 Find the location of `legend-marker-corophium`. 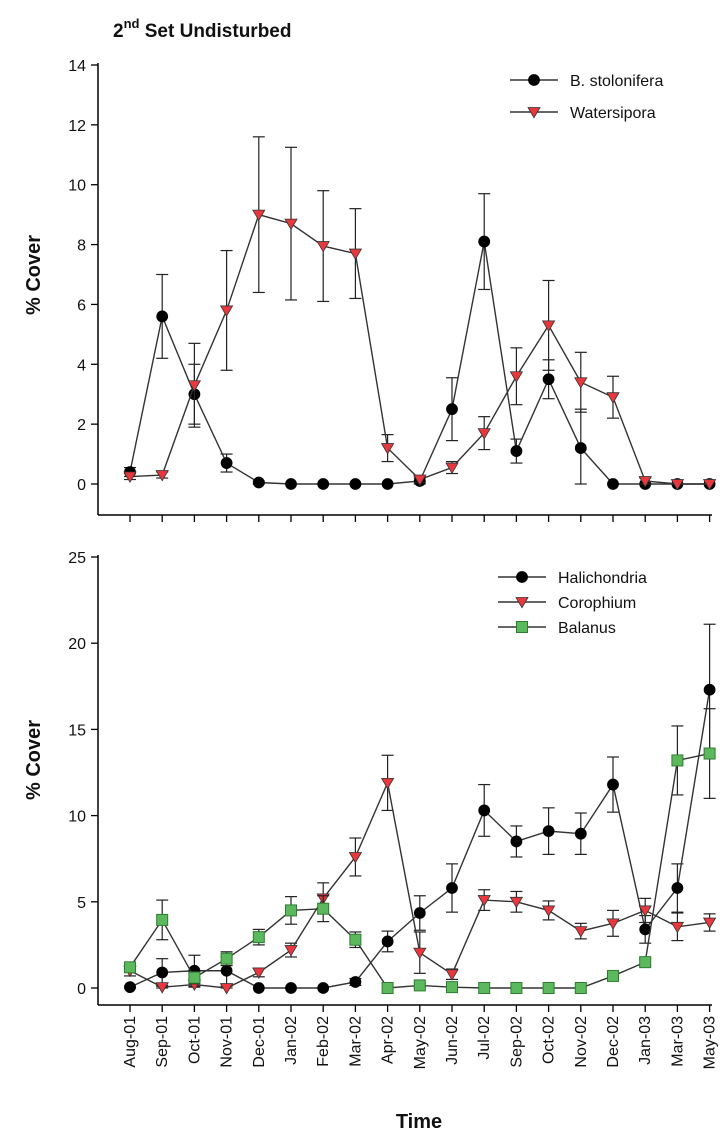

legend-marker-corophium is located at coordinates (522, 603).